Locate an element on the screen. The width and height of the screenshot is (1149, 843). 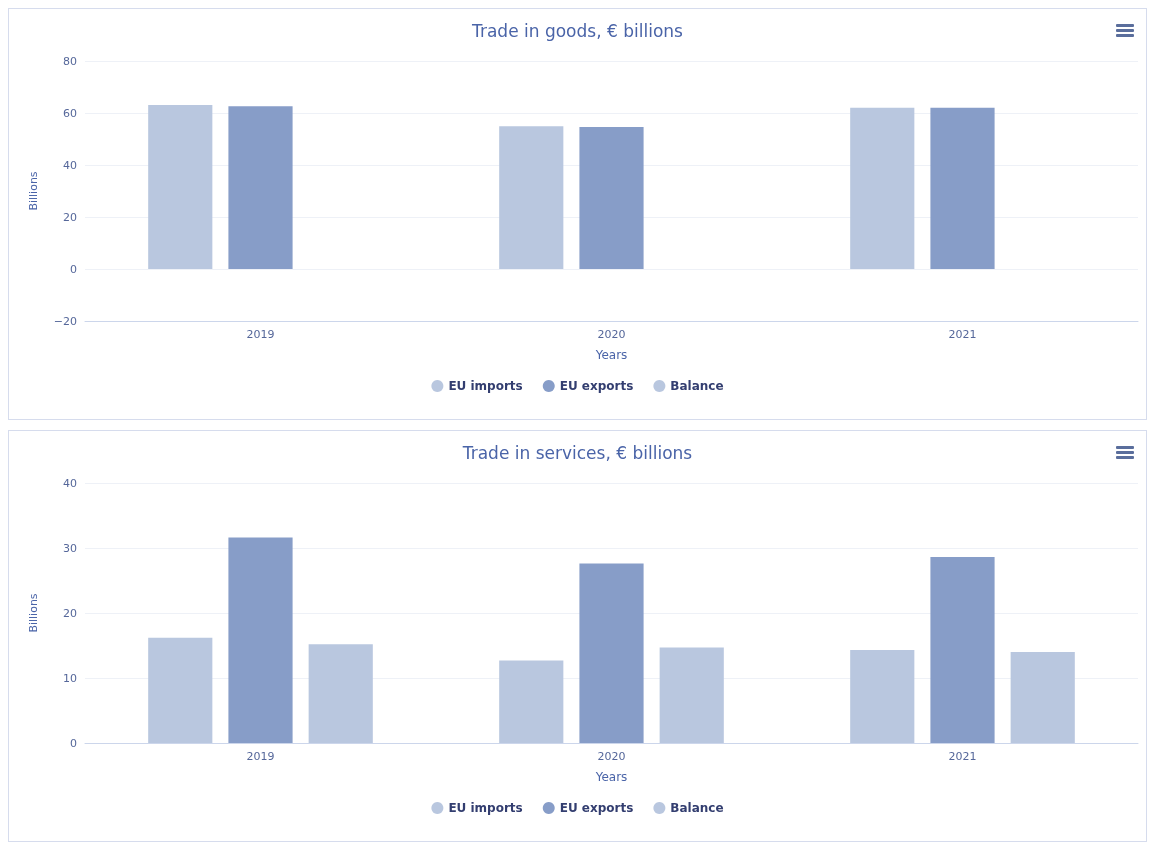
chart-title: Trade in services, € billions is located at coordinates (577, 452).